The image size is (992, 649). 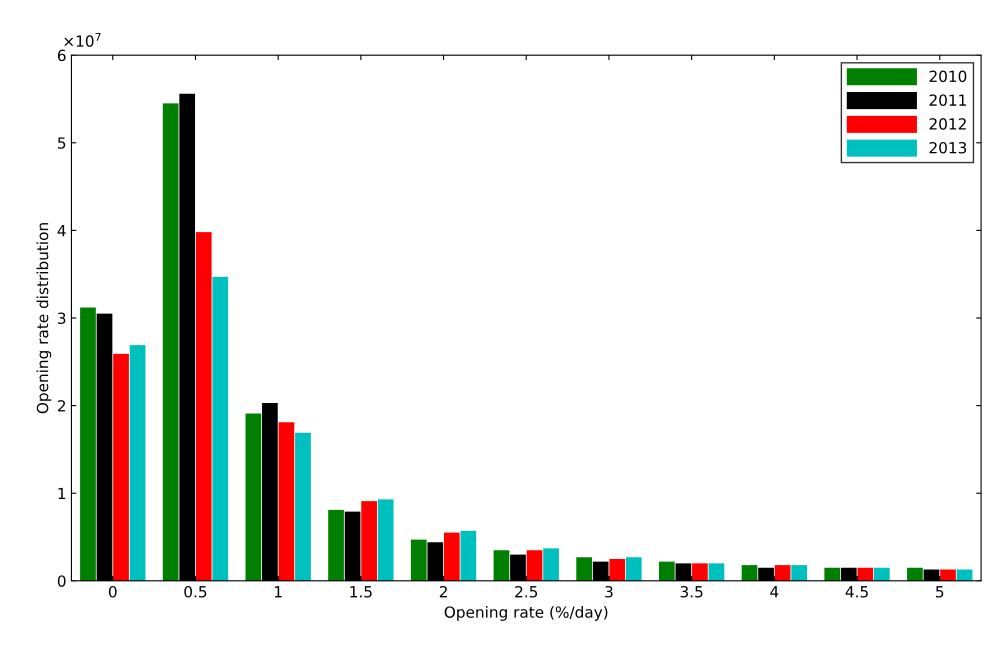 I want to click on legend-label: 2010, so click(x=948, y=76).